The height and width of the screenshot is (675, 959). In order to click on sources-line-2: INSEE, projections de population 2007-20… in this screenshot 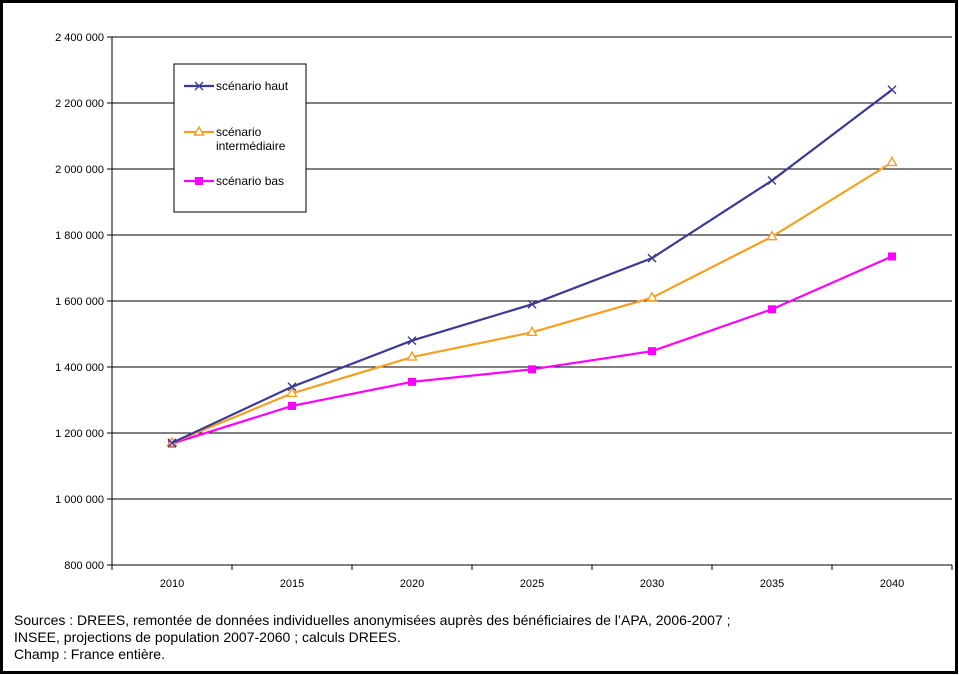, I will do `click(207, 637)`.